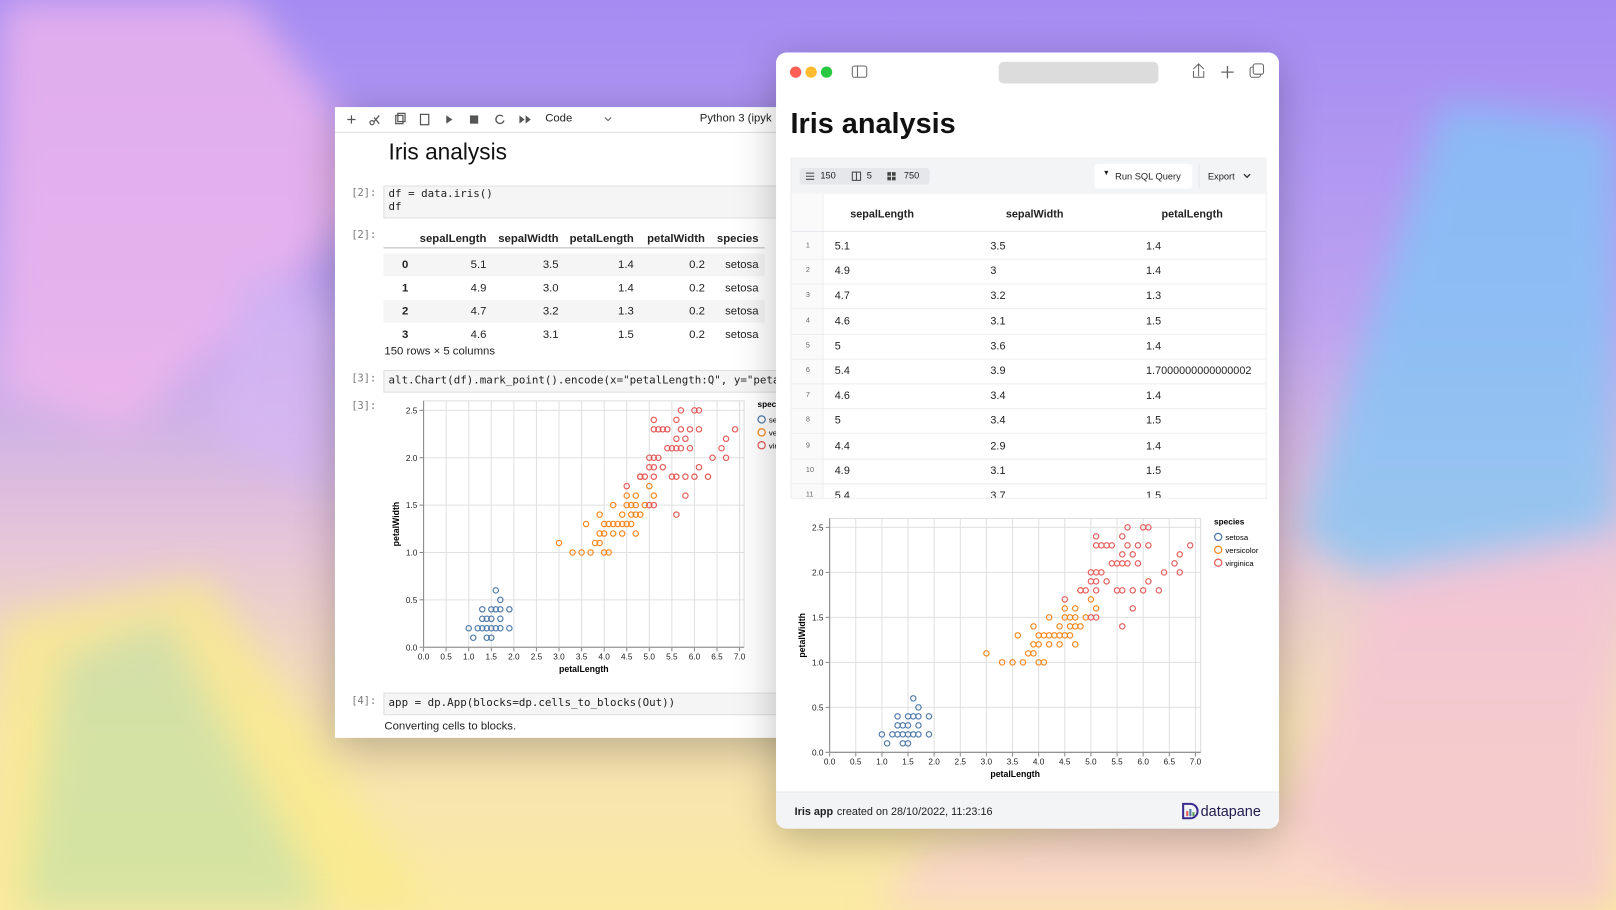  Describe the element at coordinates (528, 239) in the screenshot. I see `column-header: sepalWidth` at that location.